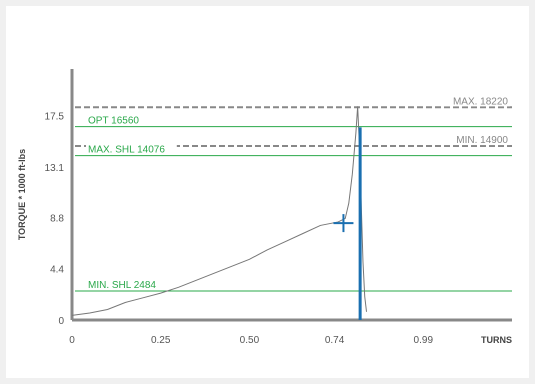  Describe the element at coordinates (61, 321) in the screenshot. I see `y-tick-label: 0` at that location.